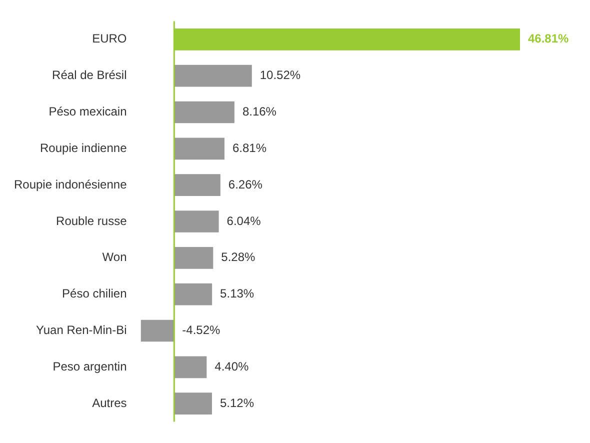 This screenshot has height=443, width=590. I want to click on data-label: -4.52%, so click(201, 330).